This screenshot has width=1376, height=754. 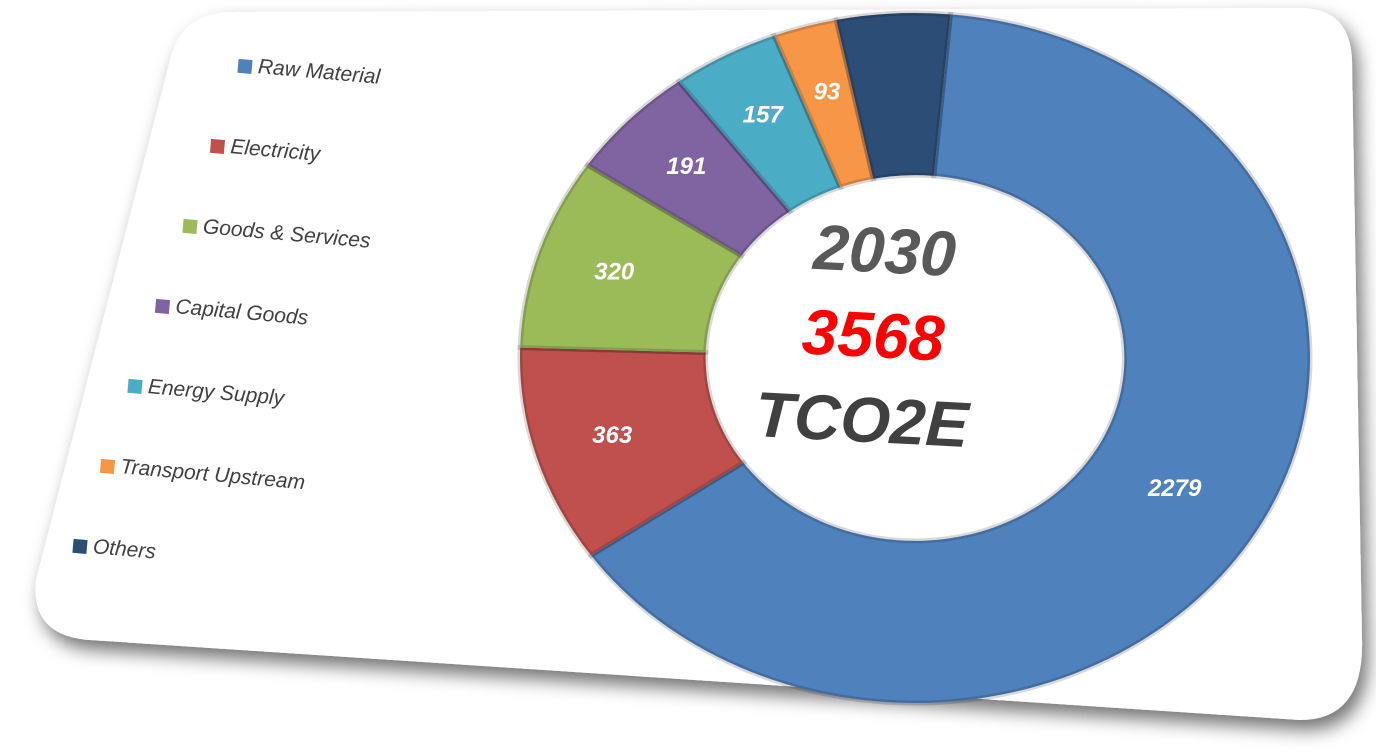 I want to click on data-label: 320, so click(x=614, y=272).